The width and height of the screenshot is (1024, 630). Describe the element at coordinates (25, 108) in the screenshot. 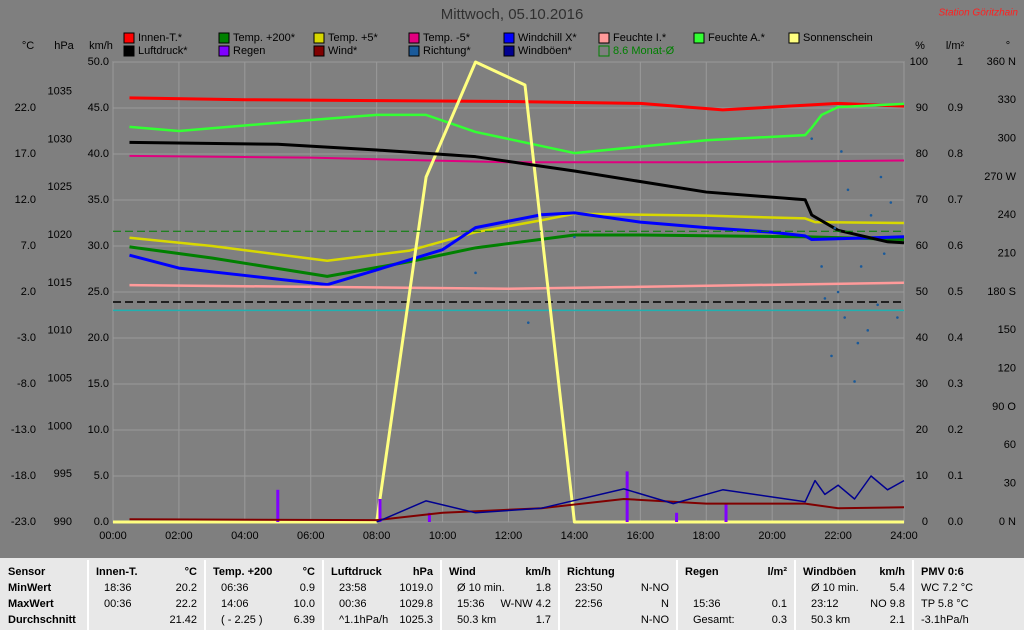

I see `y-tick-label: 22.0` at that location.